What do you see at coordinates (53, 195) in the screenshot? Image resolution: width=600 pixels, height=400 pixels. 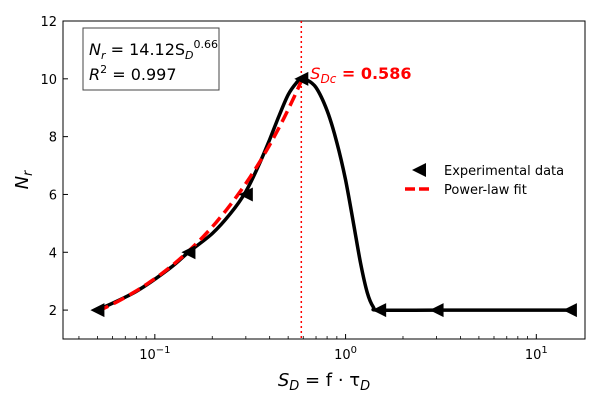 I see `y-tick-label: 6` at bounding box center [53, 195].